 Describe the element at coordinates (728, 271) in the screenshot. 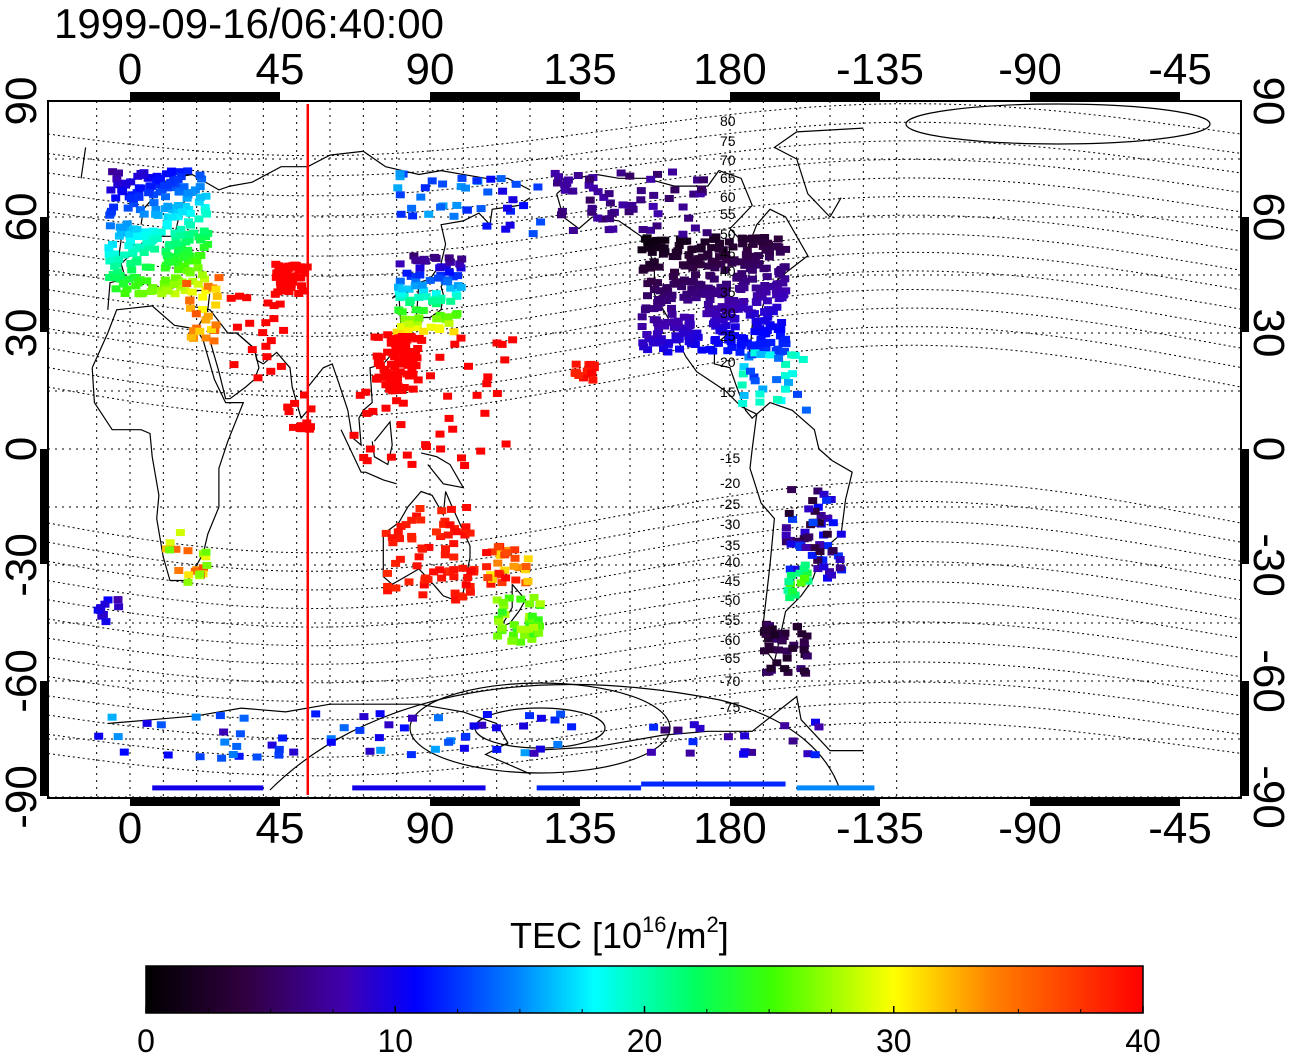

I see `contour-label: 40` at that location.